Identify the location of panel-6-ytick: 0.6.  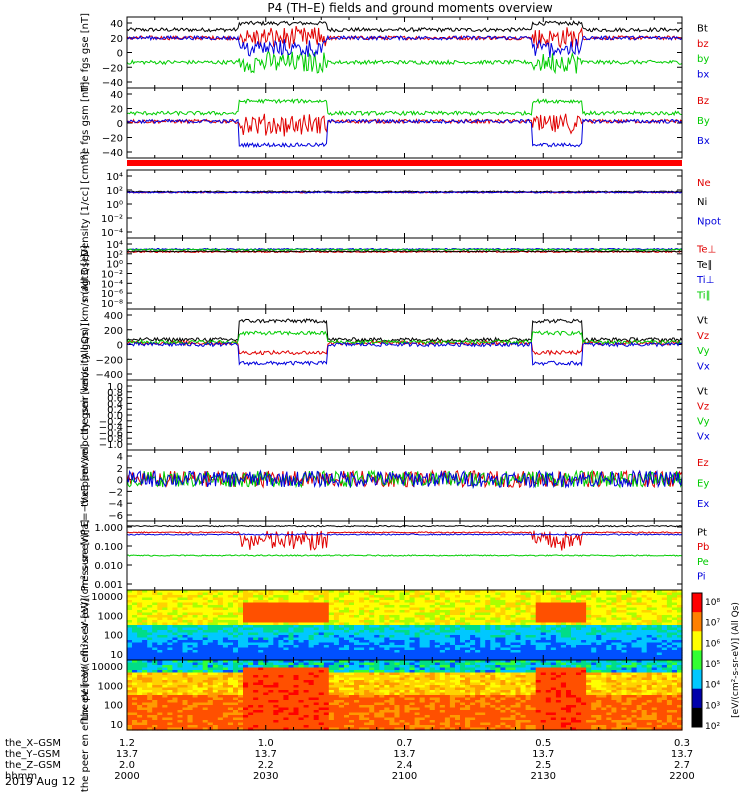
(115, 399).